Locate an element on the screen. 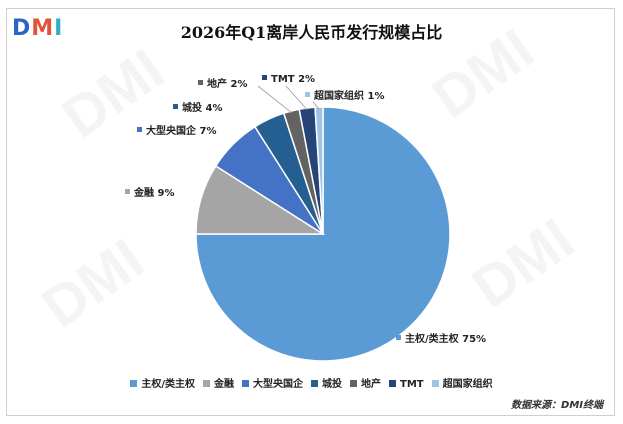 The height and width of the screenshot is (424, 623). legend-label: TMT is located at coordinates (412, 384).